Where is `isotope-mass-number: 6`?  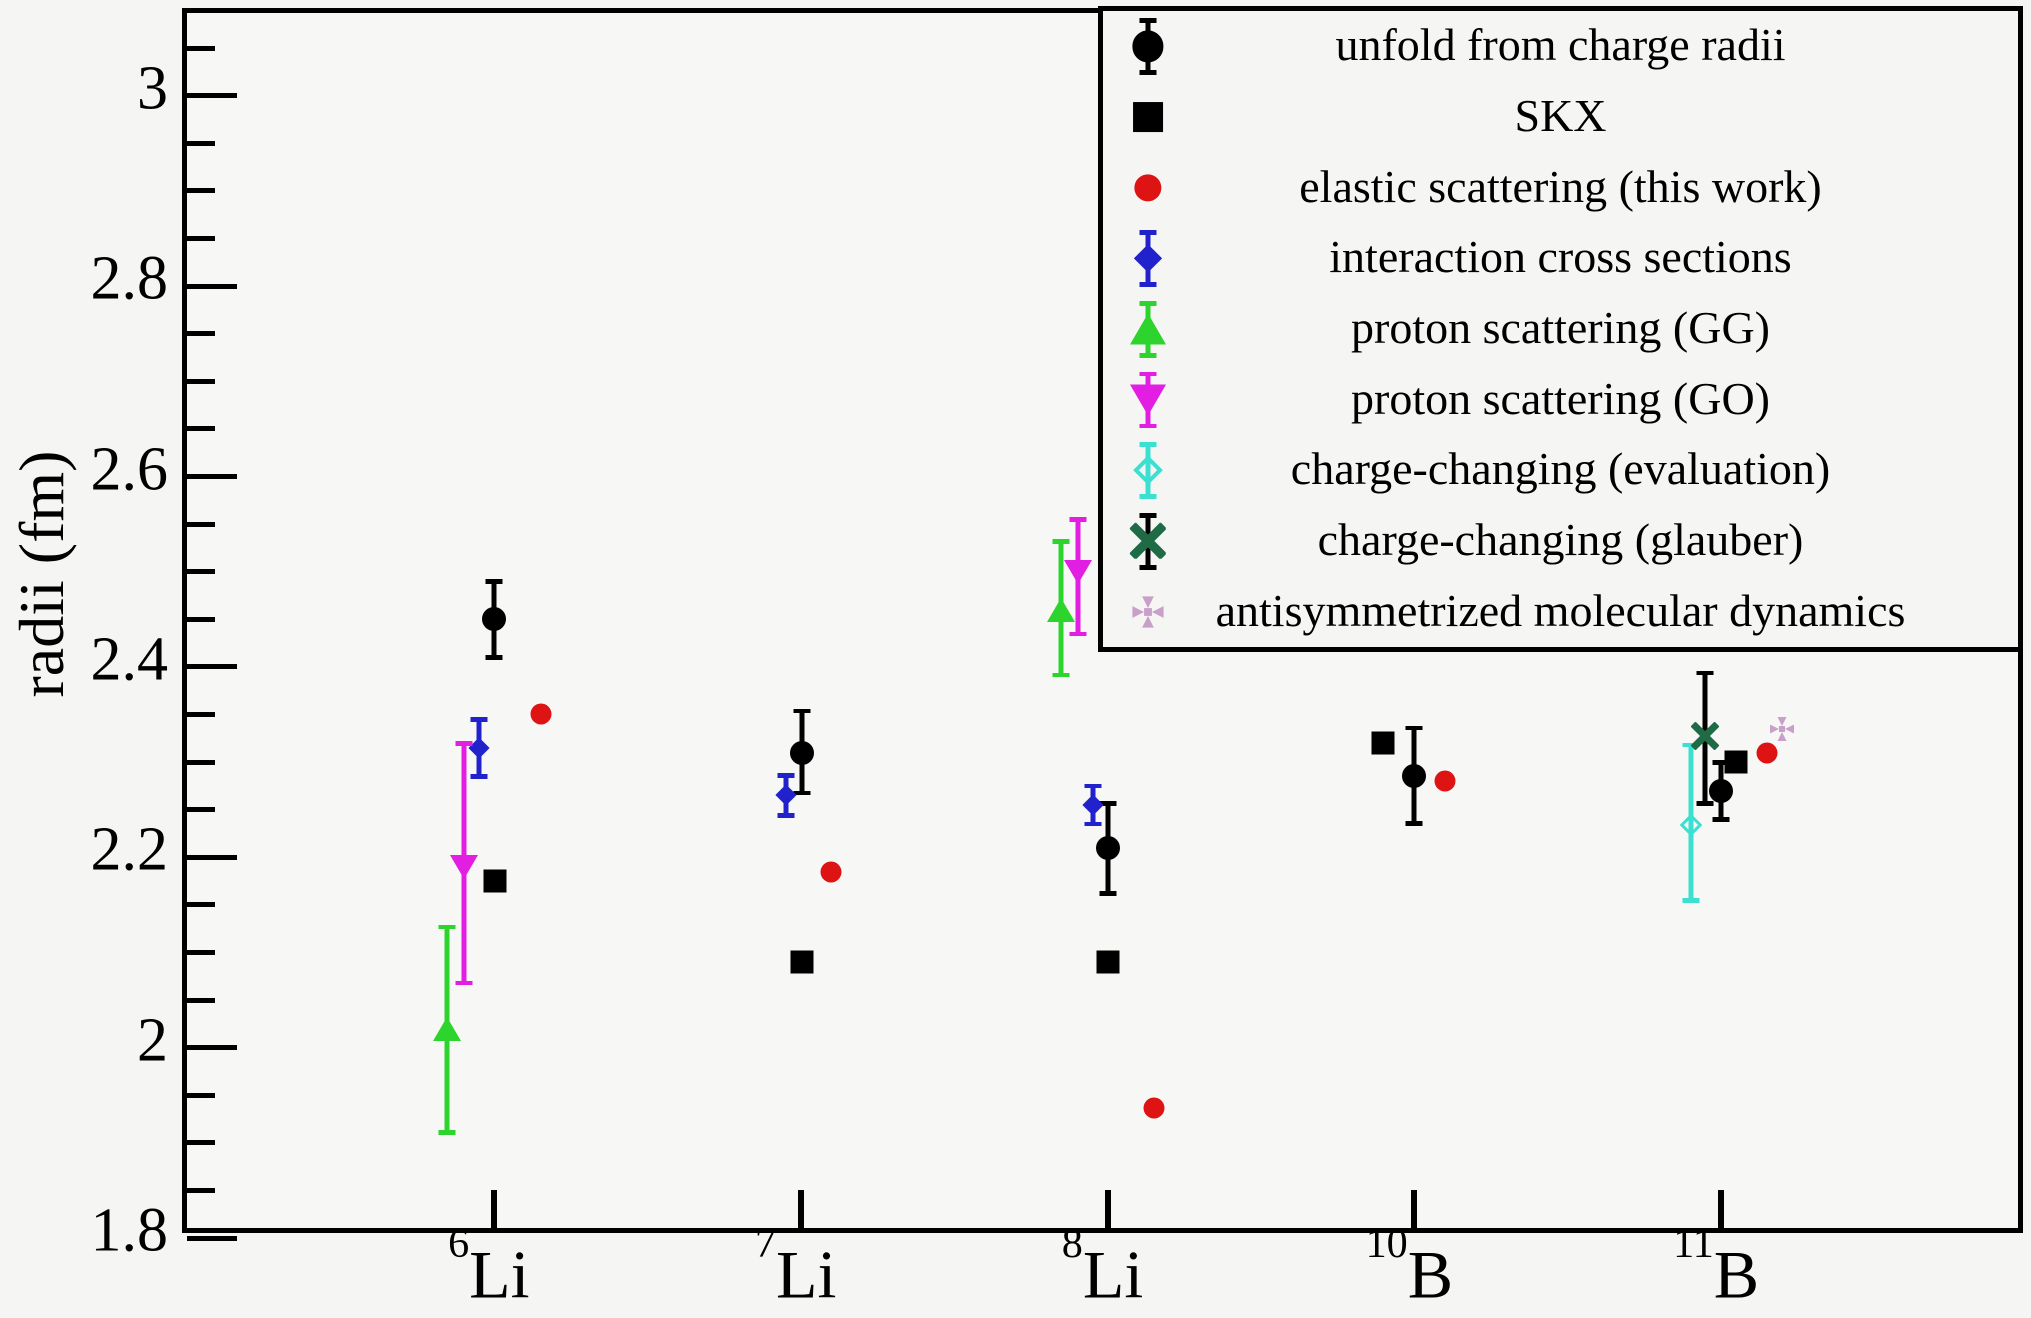 isotope-mass-number: 6 is located at coordinates (459, 1244).